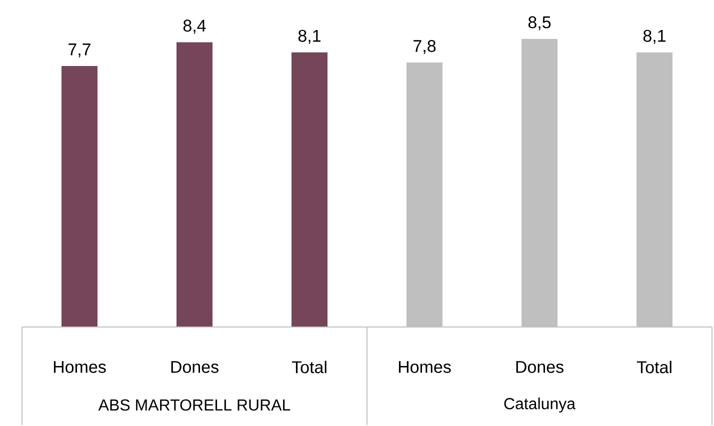 This screenshot has width=714, height=426. I want to click on data-label: 7,8, so click(425, 47).